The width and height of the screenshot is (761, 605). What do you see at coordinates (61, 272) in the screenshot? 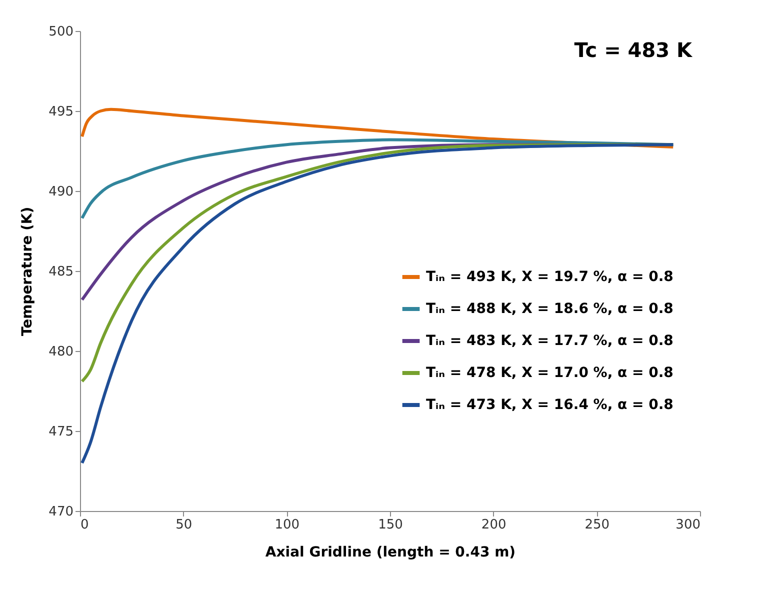
I see `y-tick-label: 485` at bounding box center [61, 272].